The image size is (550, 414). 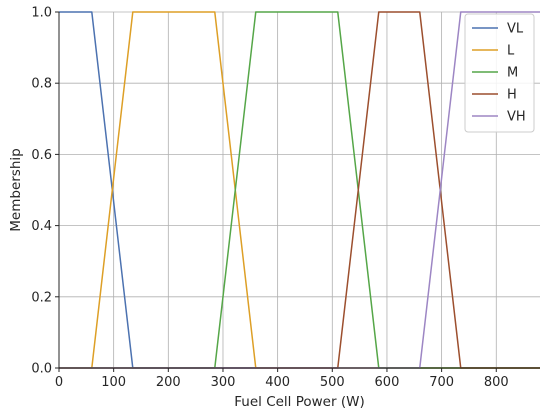 I want to click on y-tick-label-1: 0.2, so click(x=41, y=297).